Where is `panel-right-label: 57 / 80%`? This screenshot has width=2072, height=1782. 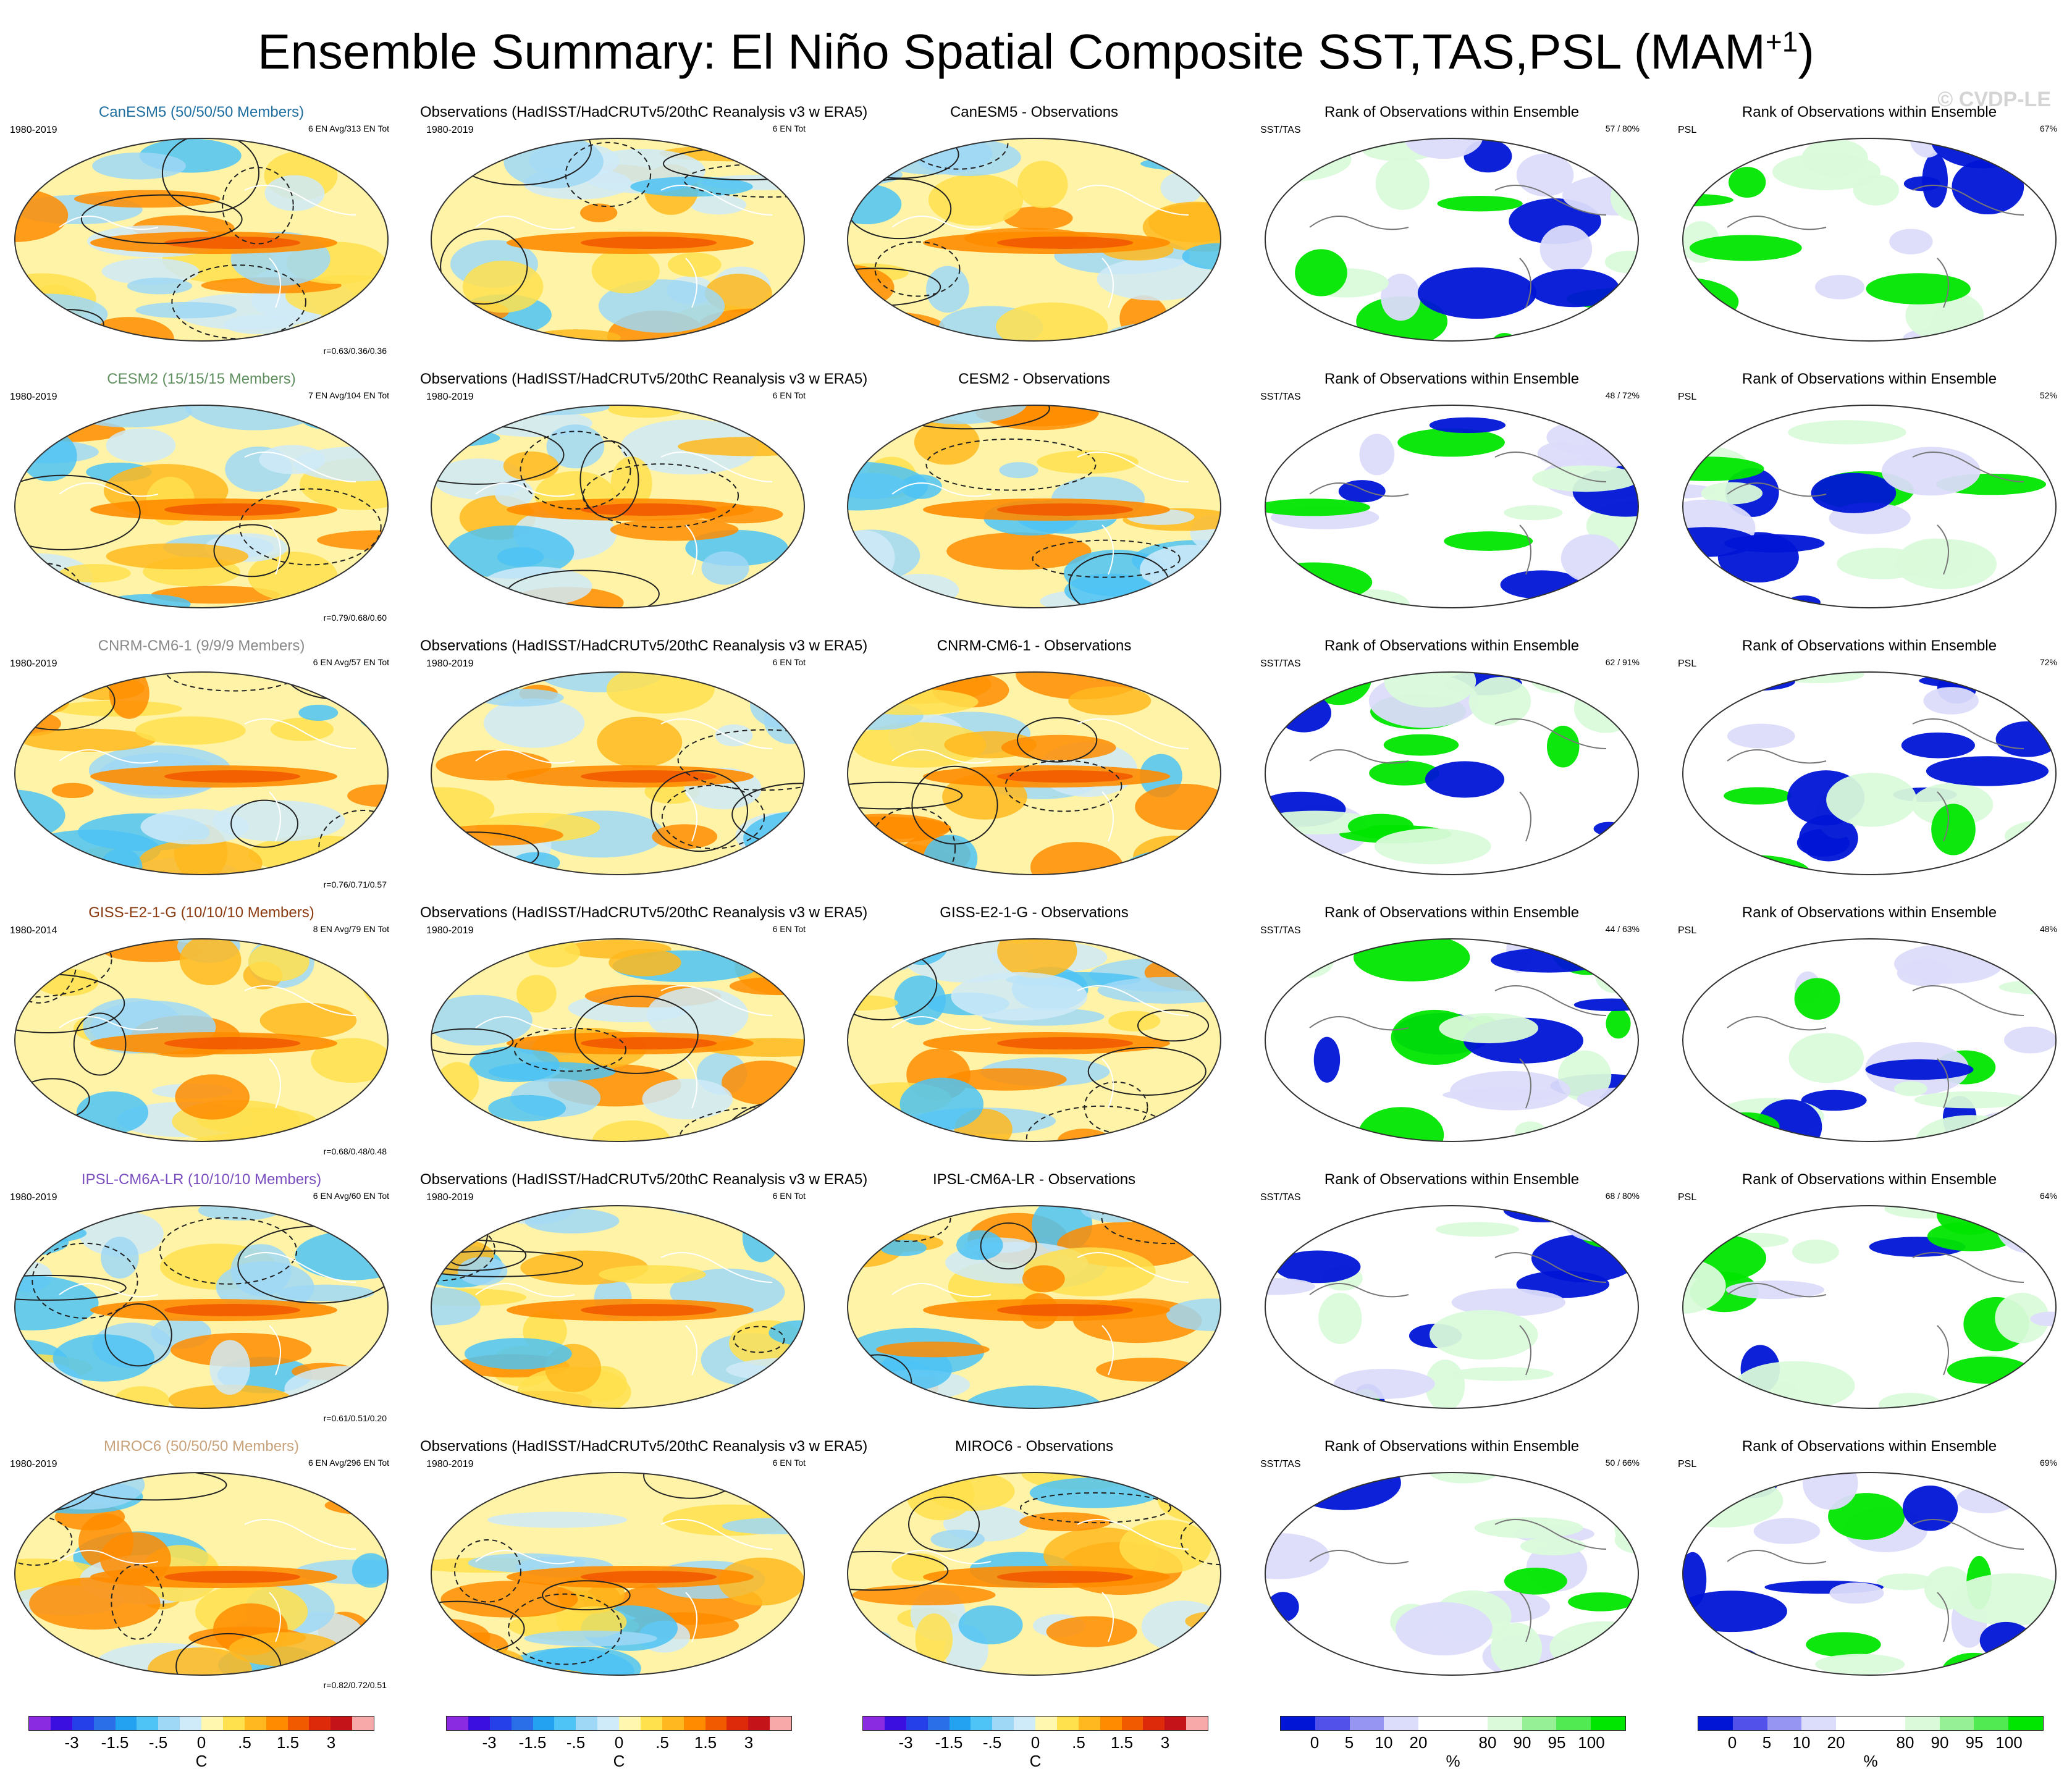 panel-right-label: 57 / 80% is located at coordinates (1622, 128).